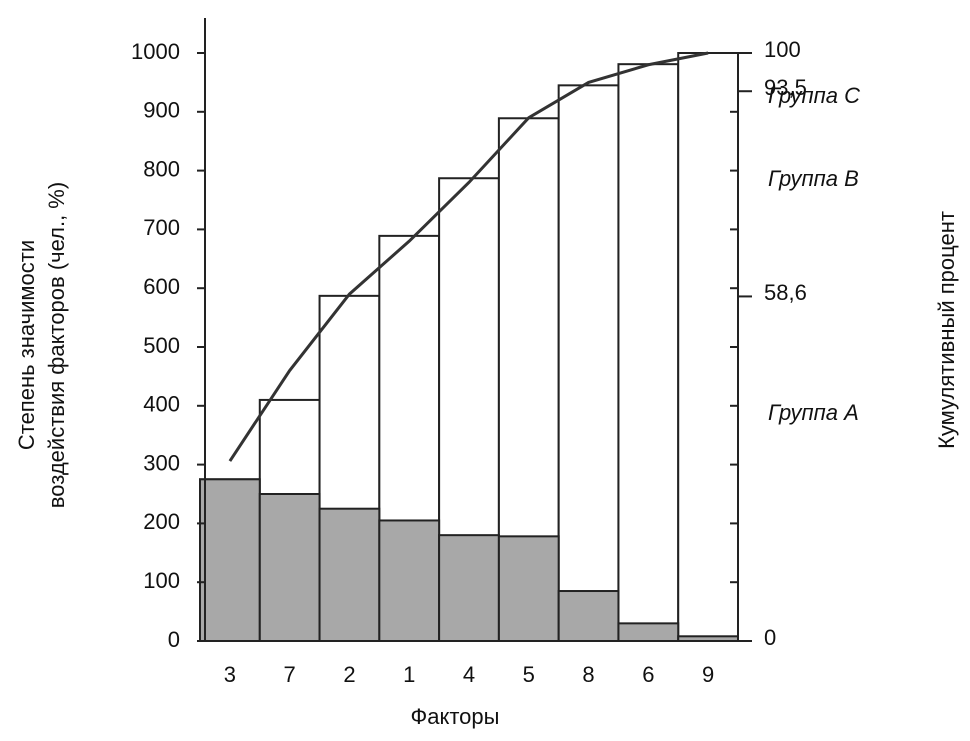 This screenshot has width=970, height=741. Describe the element at coordinates (785, 87) in the screenshot. I see `y2-tick-label: 93,5` at that location.